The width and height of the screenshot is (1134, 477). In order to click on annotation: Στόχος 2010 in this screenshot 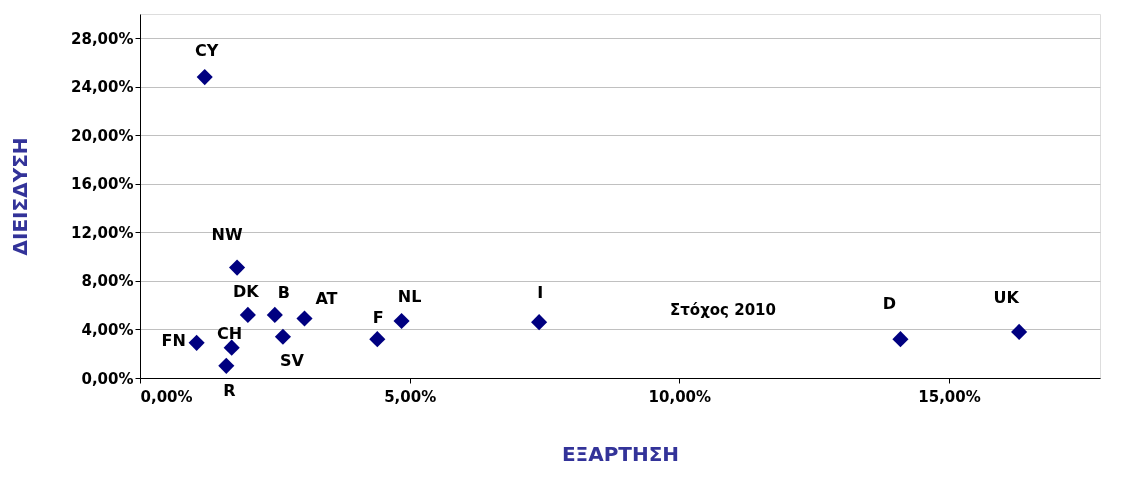, I will do `click(723, 310)`.